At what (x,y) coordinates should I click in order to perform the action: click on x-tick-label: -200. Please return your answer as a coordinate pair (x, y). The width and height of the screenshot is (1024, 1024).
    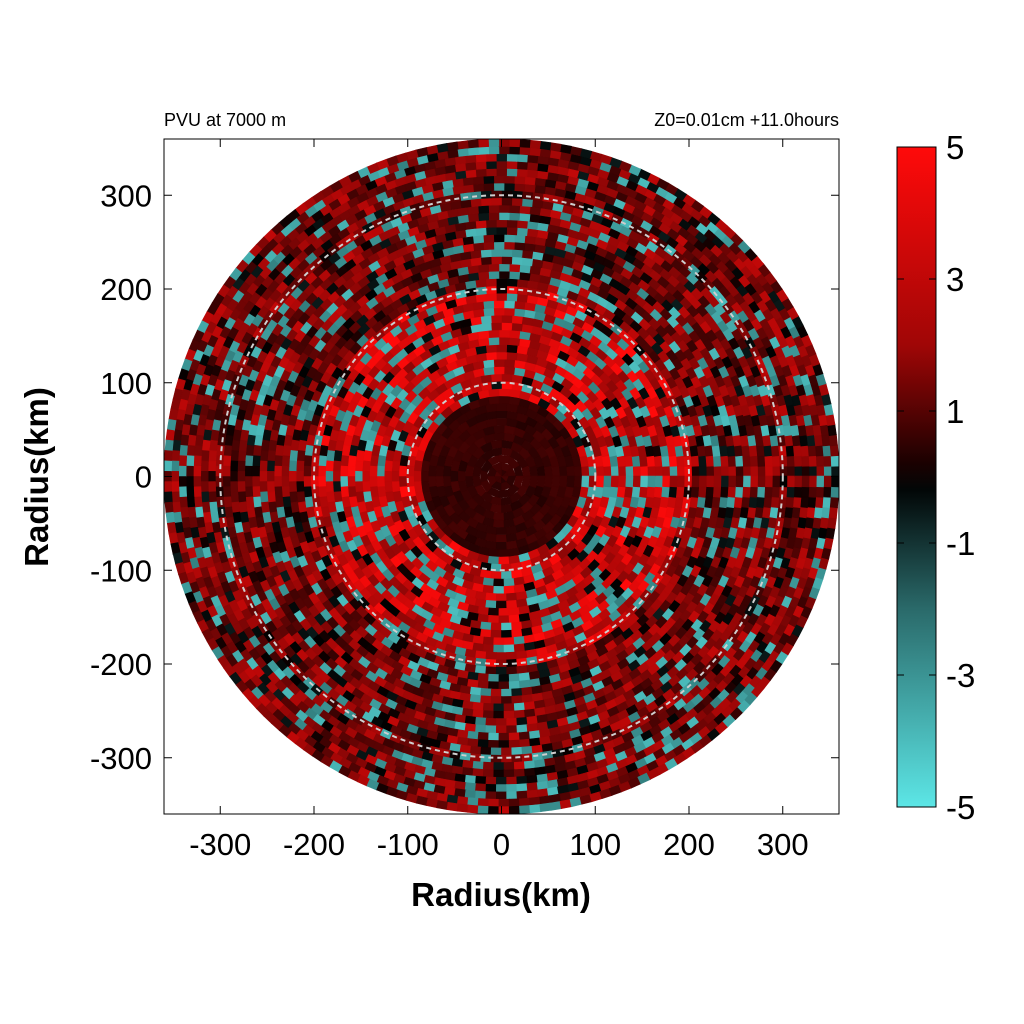
    Looking at the image, I should click on (314, 844).